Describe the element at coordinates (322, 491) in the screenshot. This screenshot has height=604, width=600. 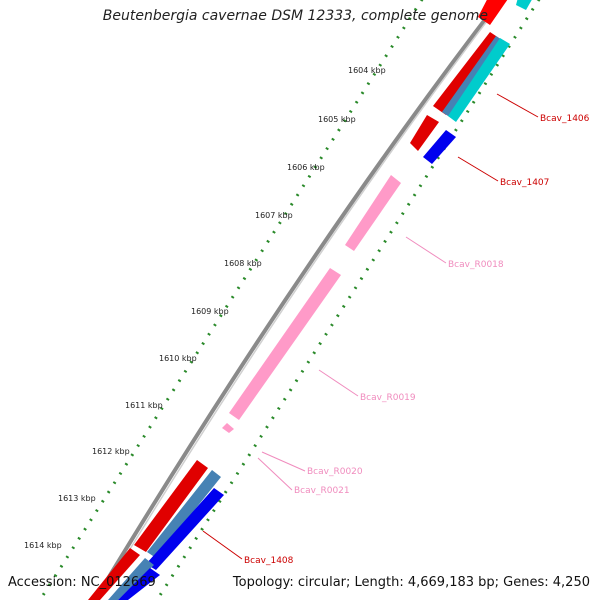
I see `feature-label: Bcav_R0021` at that location.